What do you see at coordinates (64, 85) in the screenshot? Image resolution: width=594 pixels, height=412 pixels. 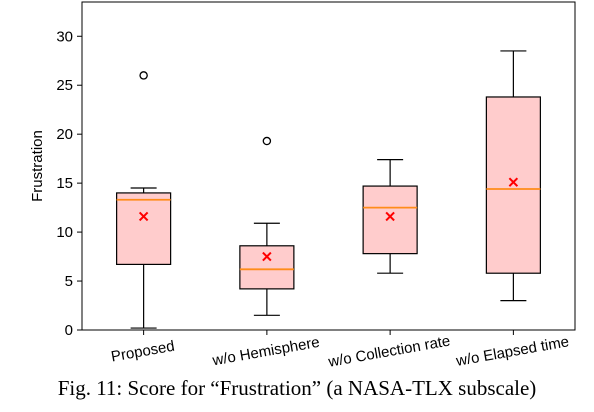 I see `y-tick-label: 25` at bounding box center [64, 85].